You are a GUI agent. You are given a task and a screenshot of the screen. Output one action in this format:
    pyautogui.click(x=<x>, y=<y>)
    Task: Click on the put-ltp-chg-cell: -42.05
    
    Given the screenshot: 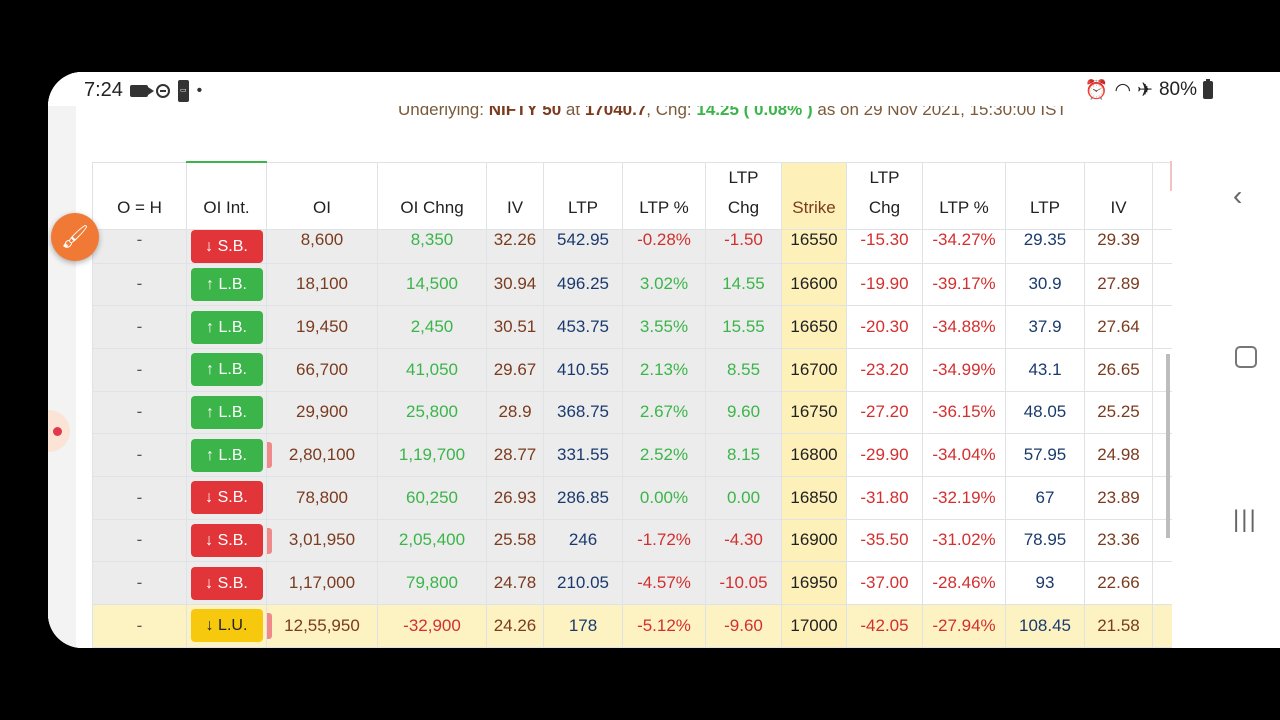 What is the action you would take?
    pyautogui.click(x=884, y=626)
    